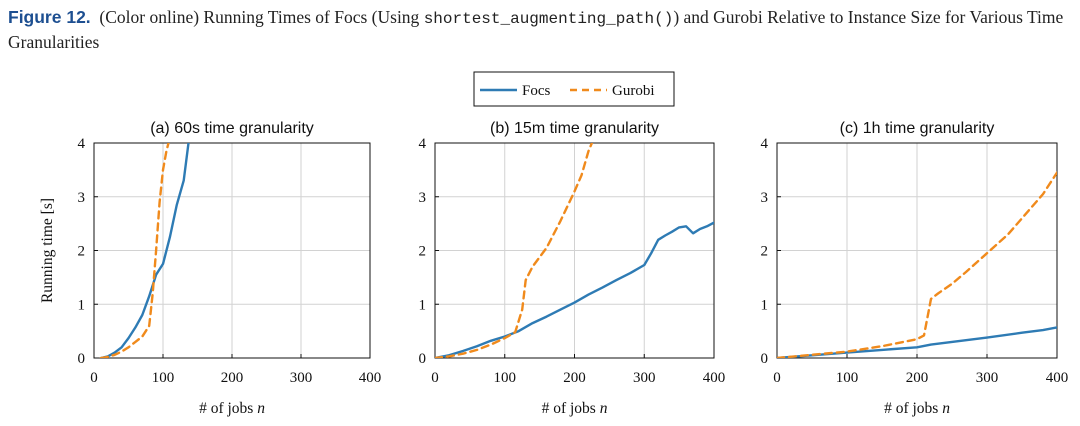  I want to click on legend: Focs Gurobi, so click(574, 89).